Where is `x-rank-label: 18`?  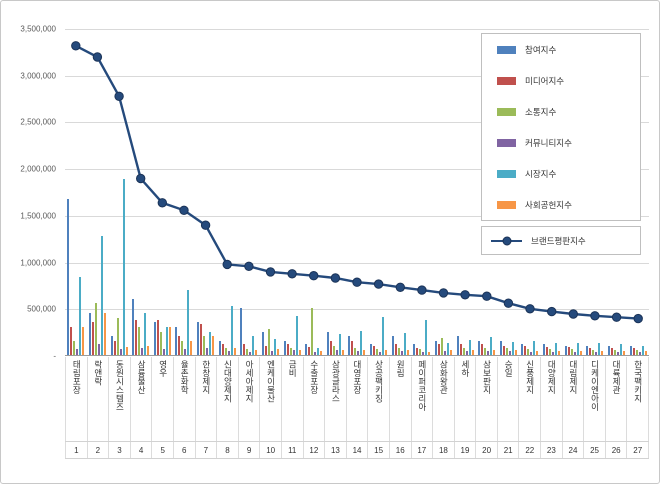
x-rank-label: 18 is located at coordinates (444, 450).